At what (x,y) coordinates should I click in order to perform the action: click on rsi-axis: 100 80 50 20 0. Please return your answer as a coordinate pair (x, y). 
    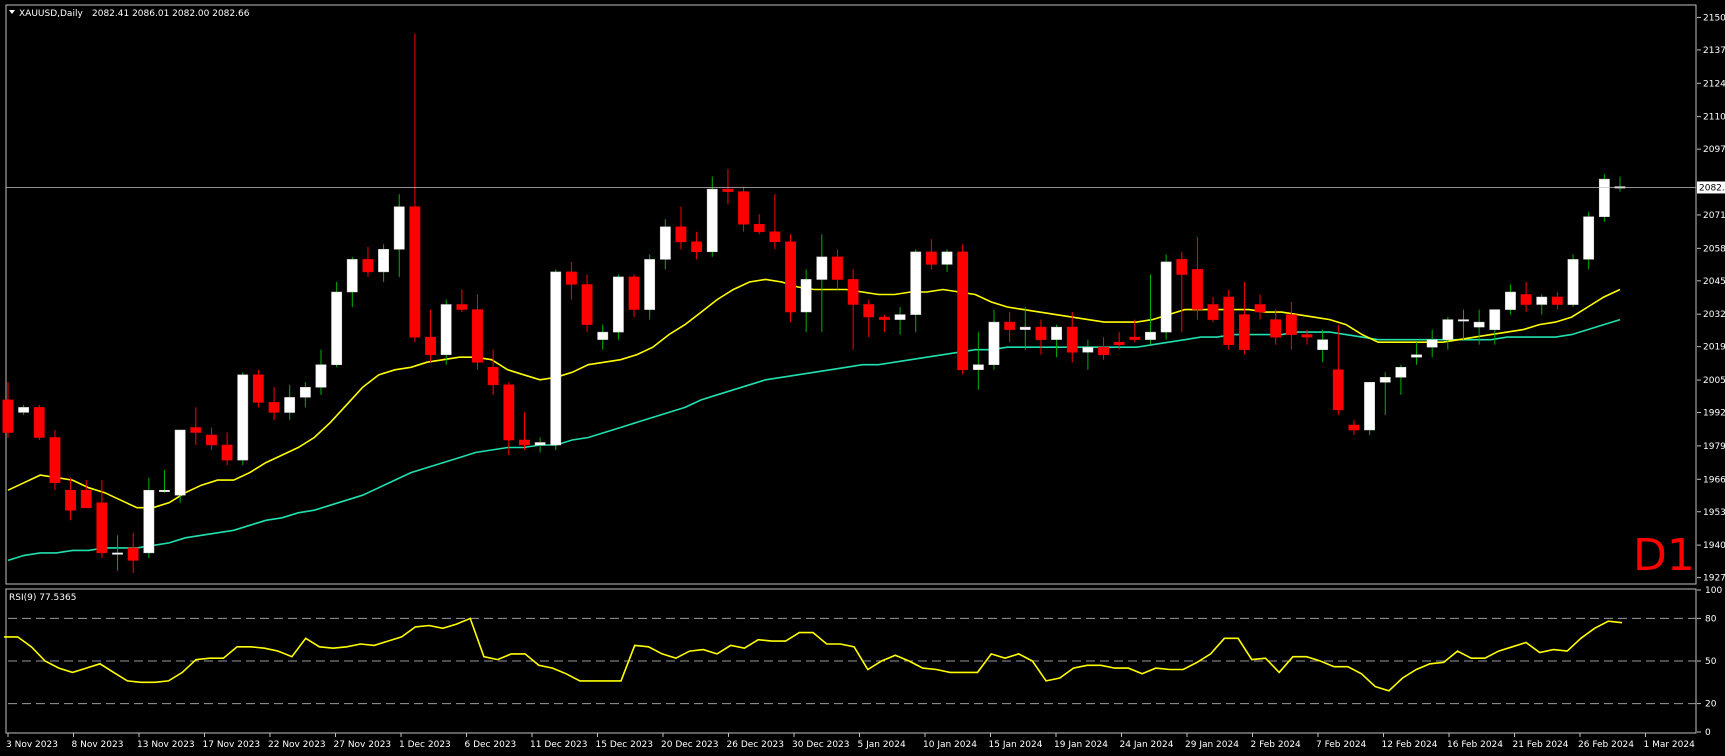
    Looking at the image, I should click on (1709, 662).